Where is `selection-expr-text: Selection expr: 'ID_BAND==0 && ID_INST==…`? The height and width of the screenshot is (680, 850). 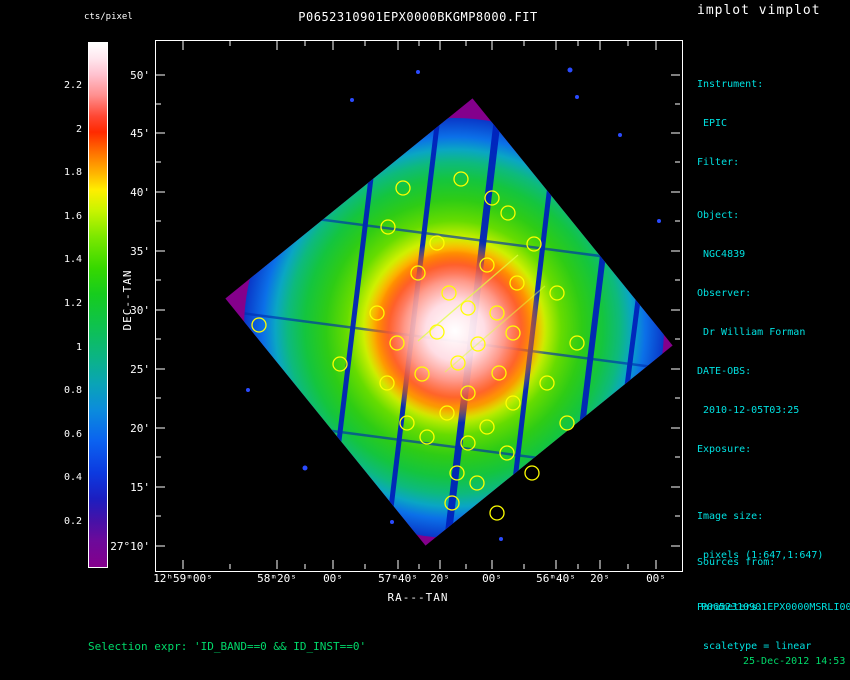 selection-expr-text: Selection expr: 'ID_BAND==0 && ID_INST==… is located at coordinates (227, 646).